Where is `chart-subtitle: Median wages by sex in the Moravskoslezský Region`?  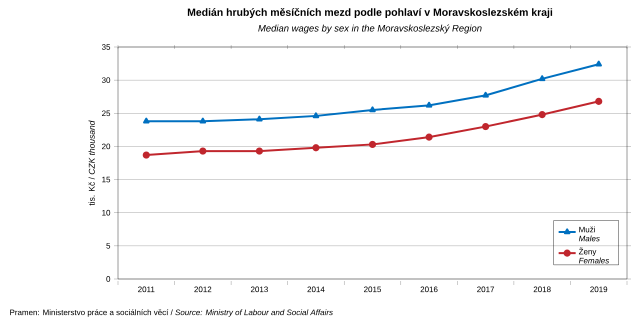
chart-subtitle: Median wages by sex in the Moravskoslezský Region is located at coordinates (370, 29).